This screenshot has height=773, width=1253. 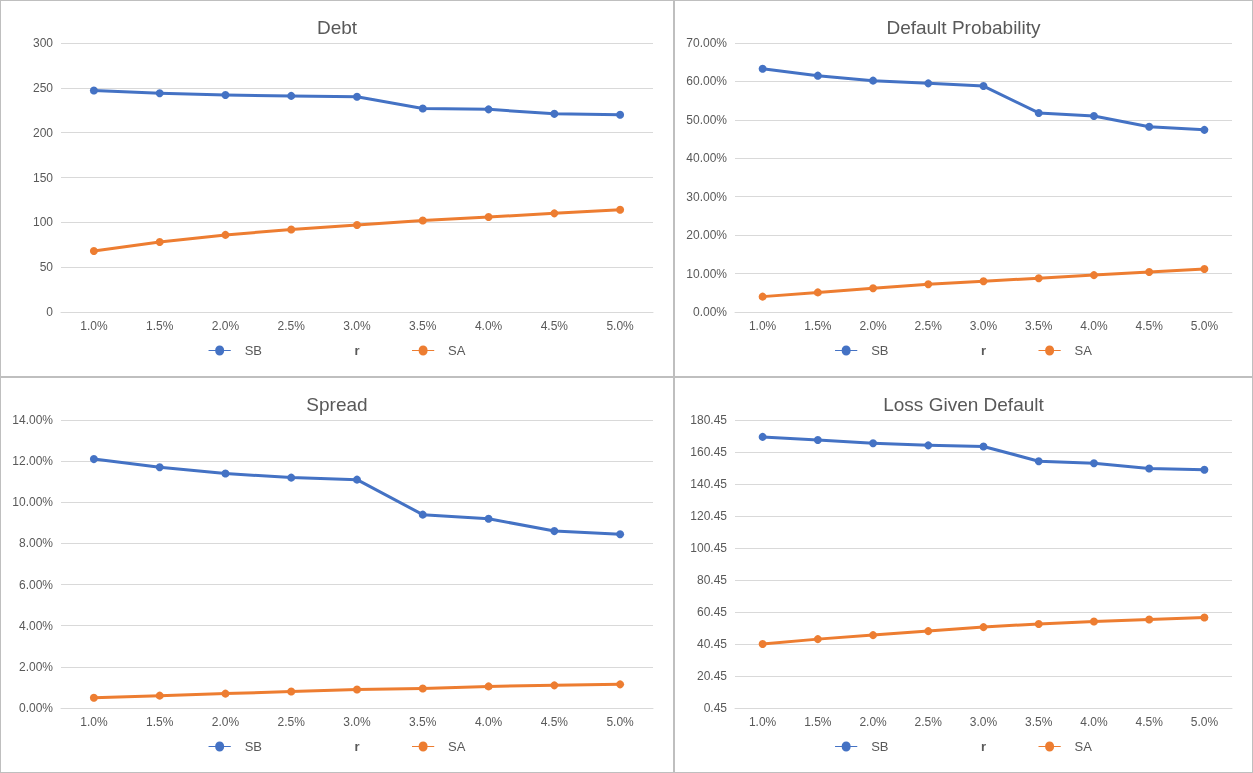 What do you see at coordinates (337, 27) in the screenshot?
I see `chart-title: Debt` at bounding box center [337, 27].